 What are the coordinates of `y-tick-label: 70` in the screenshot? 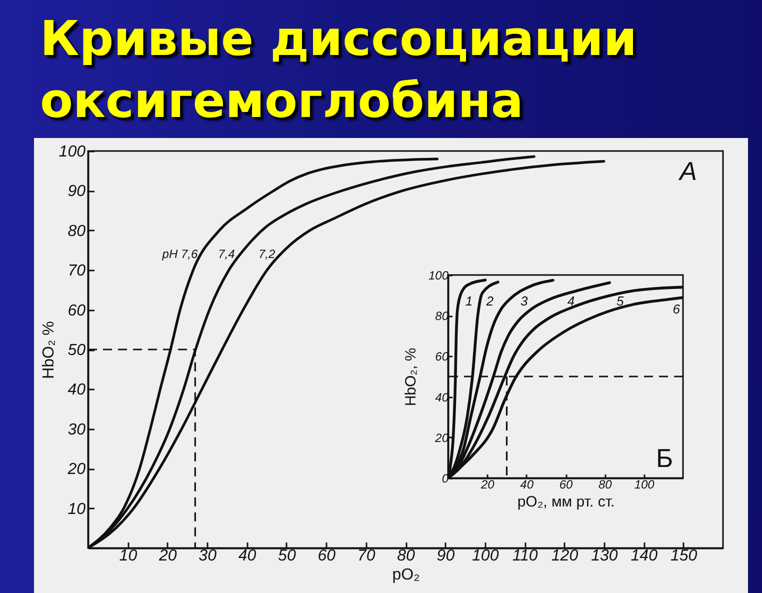 It's located at (77, 271).